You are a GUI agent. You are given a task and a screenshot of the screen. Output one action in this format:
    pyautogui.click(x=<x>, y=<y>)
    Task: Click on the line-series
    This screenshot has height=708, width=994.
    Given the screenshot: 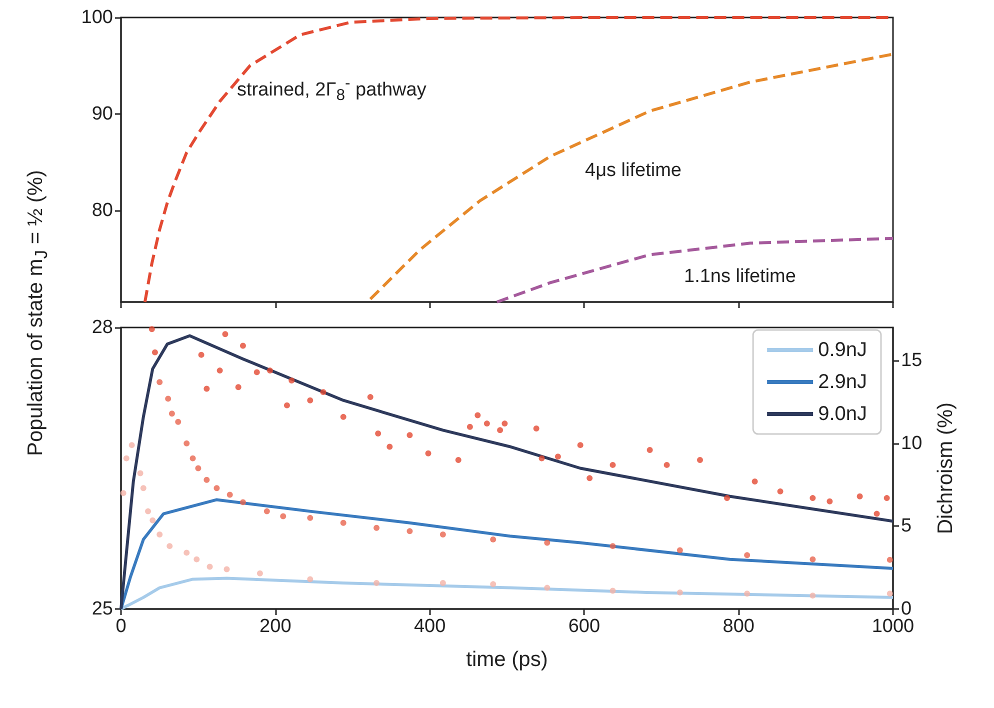 What is the action you would take?
    pyautogui.click(x=694, y=270)
    